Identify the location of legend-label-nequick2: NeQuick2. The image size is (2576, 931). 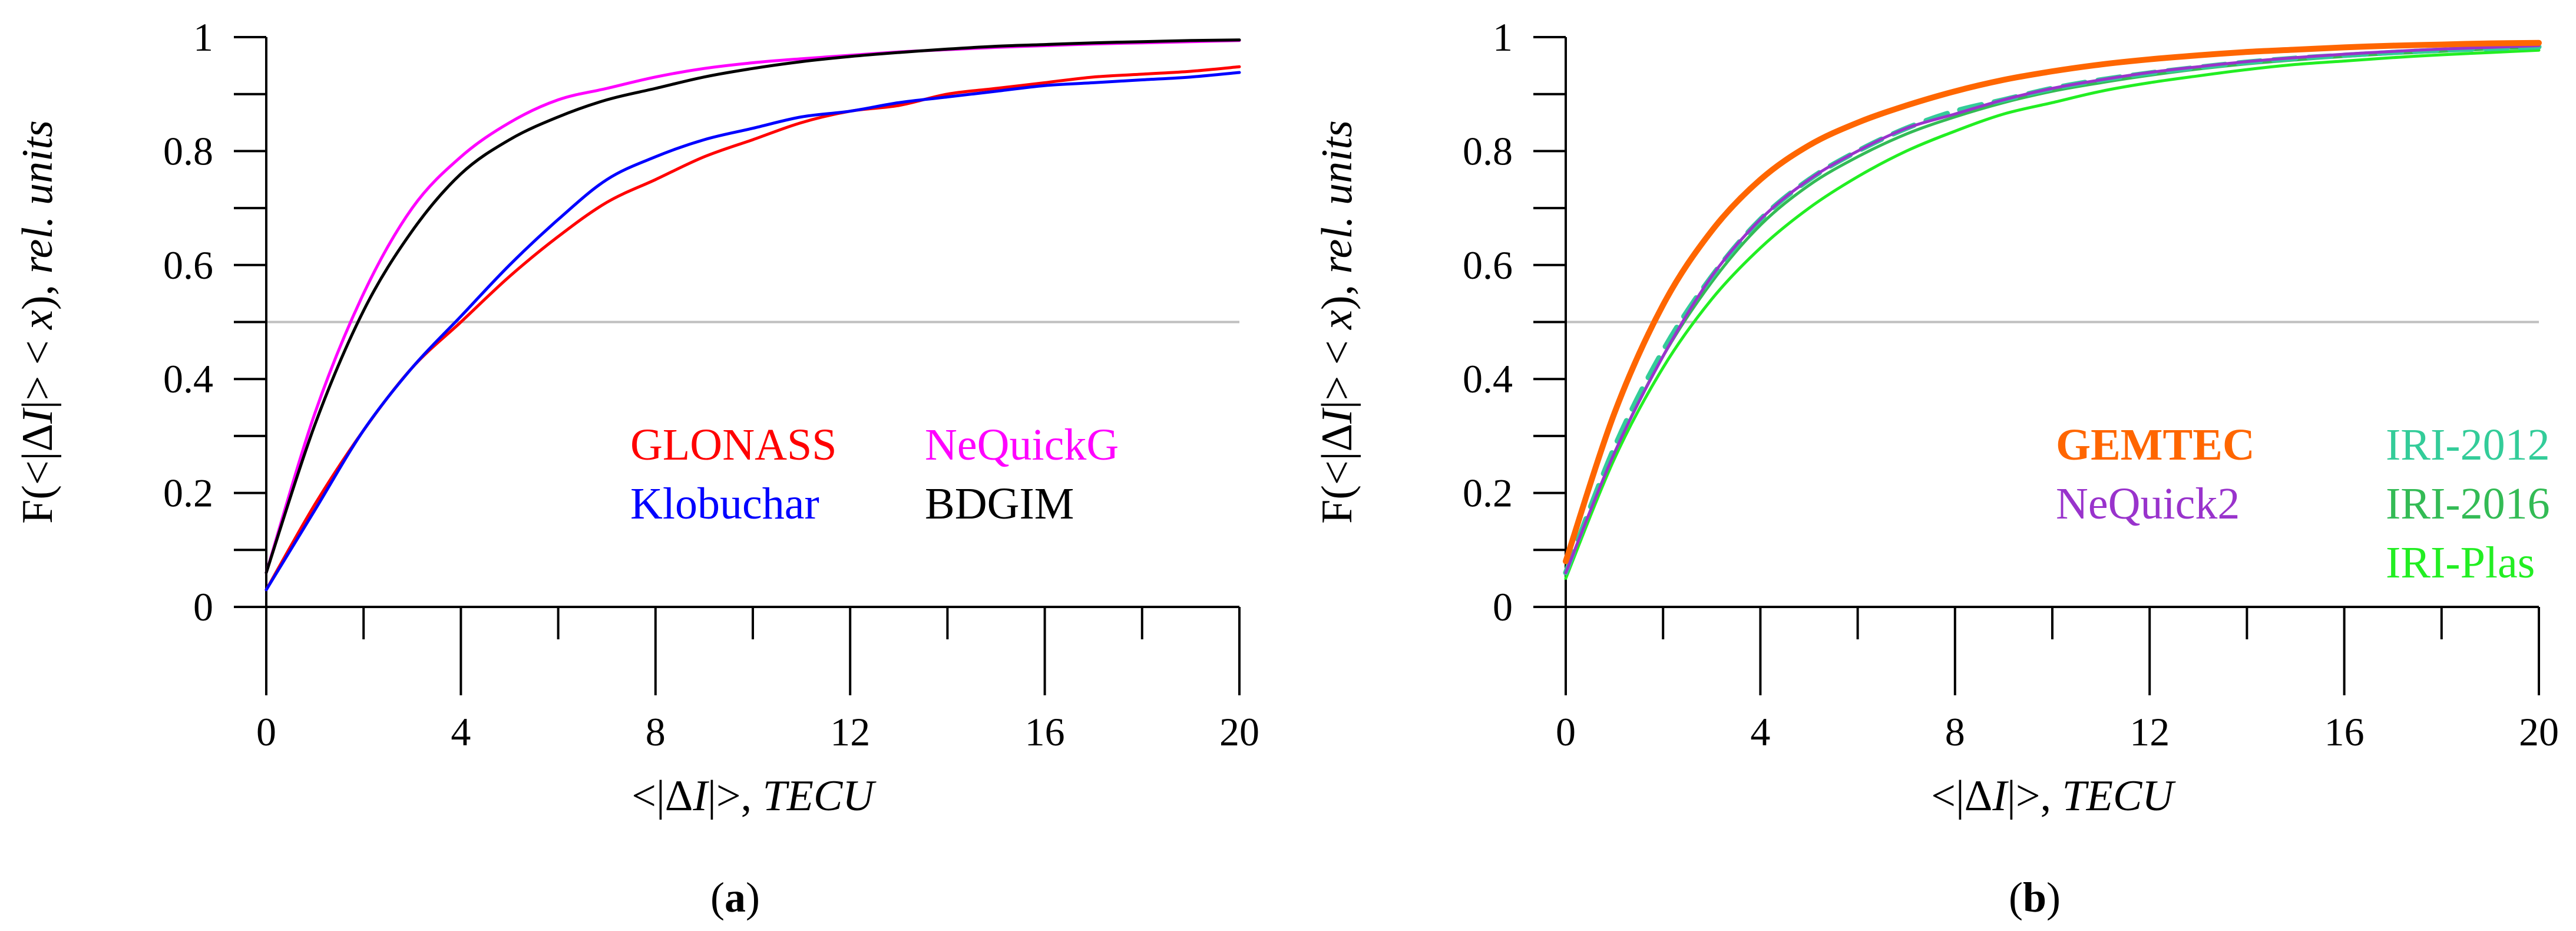
(2148, 504).